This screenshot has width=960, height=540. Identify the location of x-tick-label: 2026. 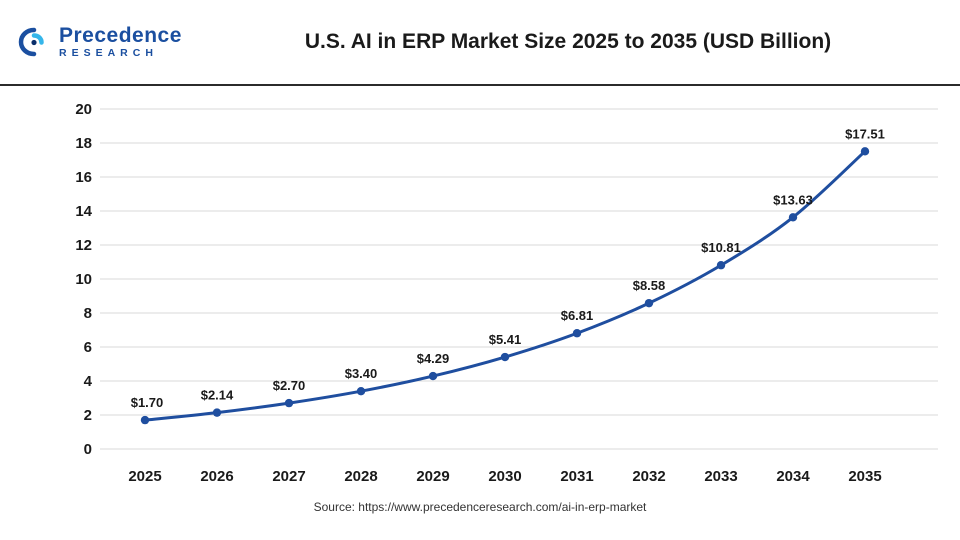
(216, 476).